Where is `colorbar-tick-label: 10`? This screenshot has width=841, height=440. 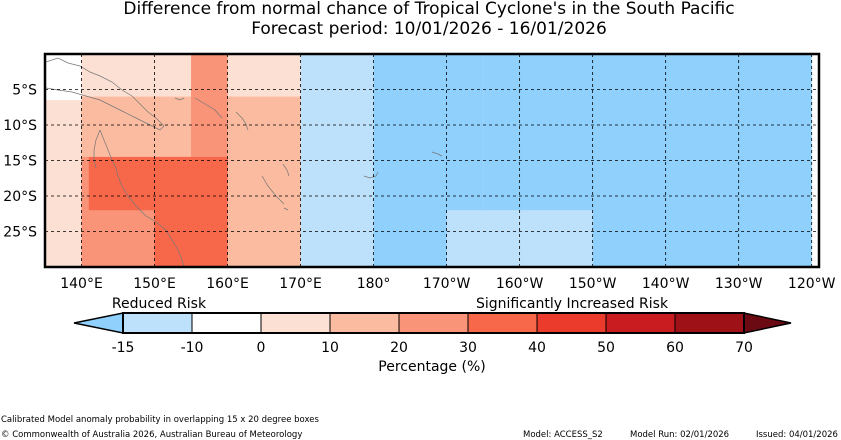 colorbar-tick-label: 10 is located at coordinates (330, 348).